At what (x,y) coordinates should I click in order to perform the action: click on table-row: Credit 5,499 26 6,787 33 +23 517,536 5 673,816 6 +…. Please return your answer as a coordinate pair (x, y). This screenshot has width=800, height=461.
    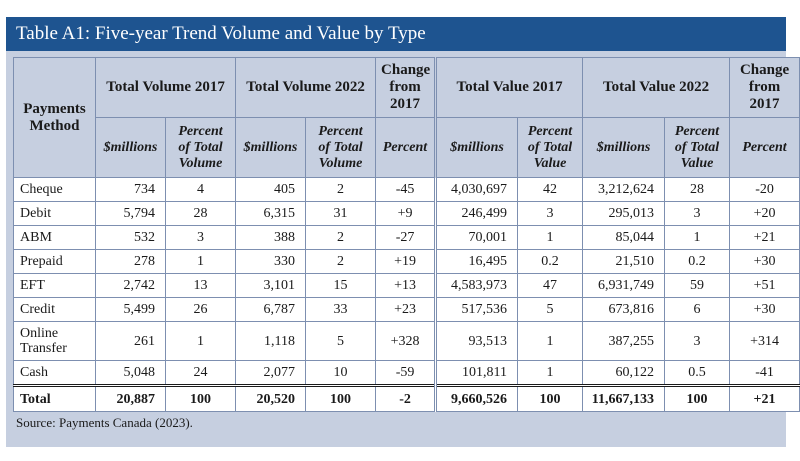
    Looking at the image, I should click on (406, 309).